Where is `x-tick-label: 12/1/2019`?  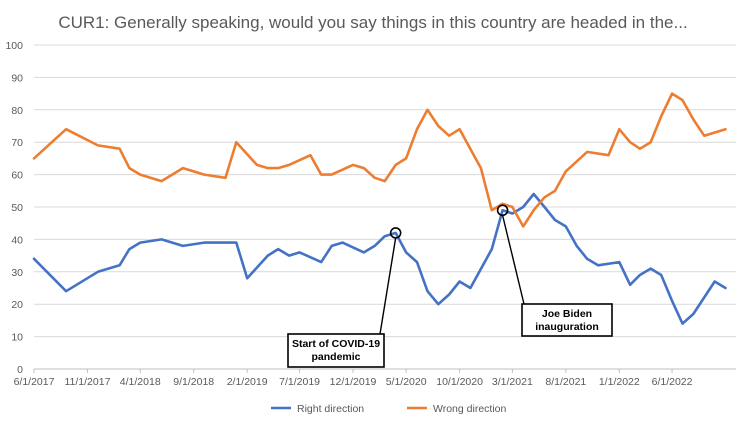
x-tick-label: 12/1/2019 is located at coordinates (353, 382).